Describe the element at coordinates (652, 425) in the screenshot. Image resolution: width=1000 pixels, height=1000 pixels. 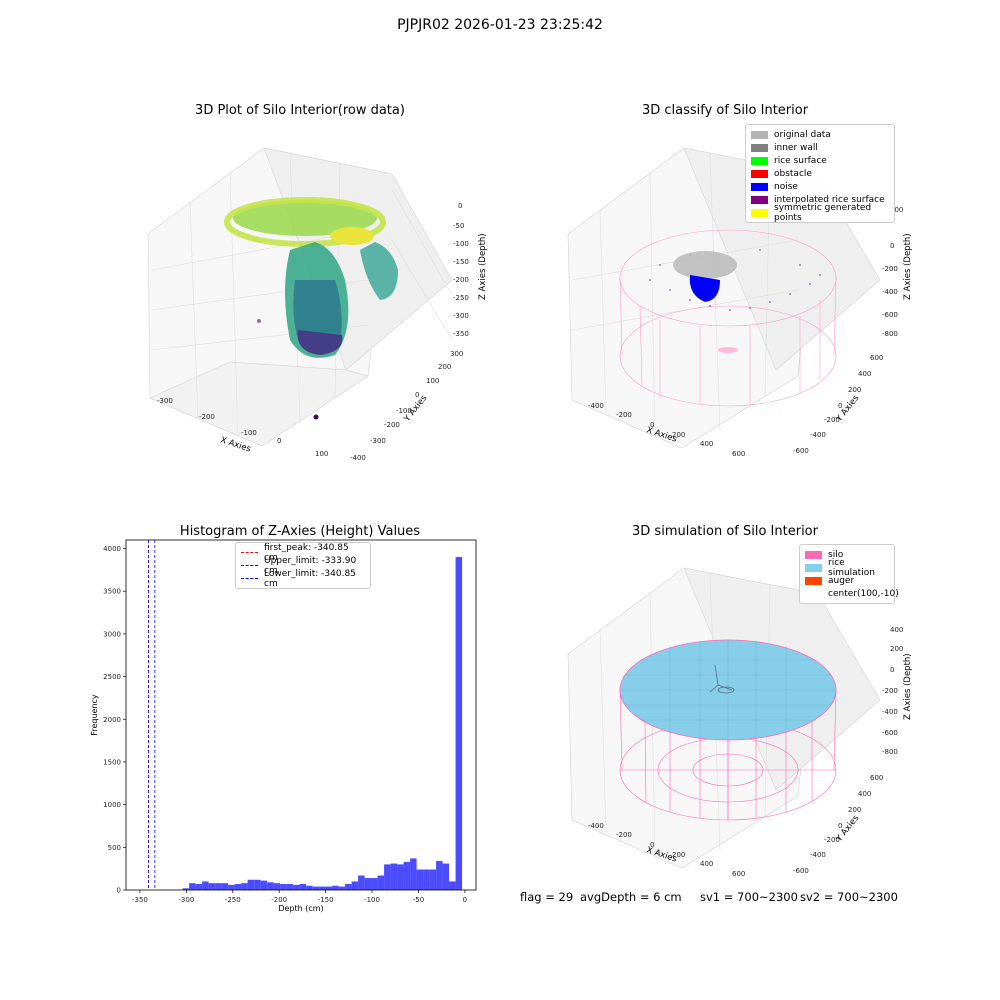
I see `classify-xtick: 0` at that location.